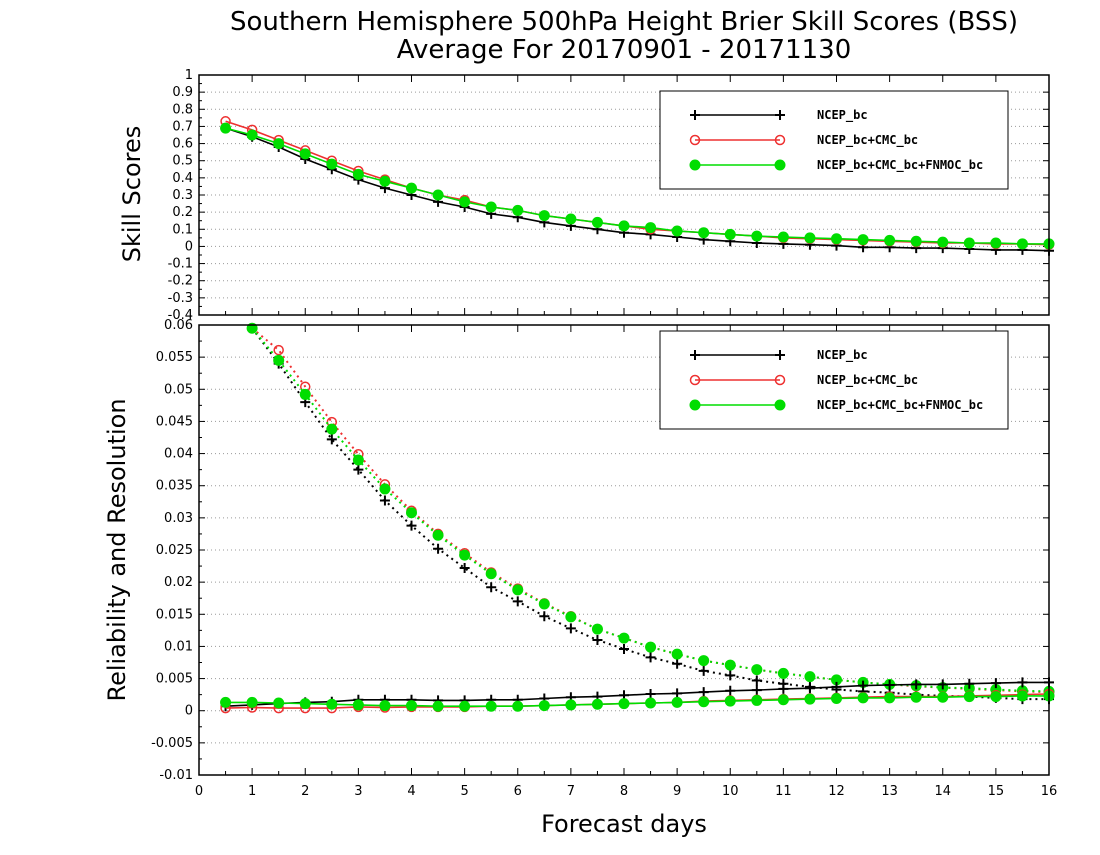 The width and height of the screenshot is (1100, 855). I want to click on x-axis-title: Forecast days, so click(624, 824).